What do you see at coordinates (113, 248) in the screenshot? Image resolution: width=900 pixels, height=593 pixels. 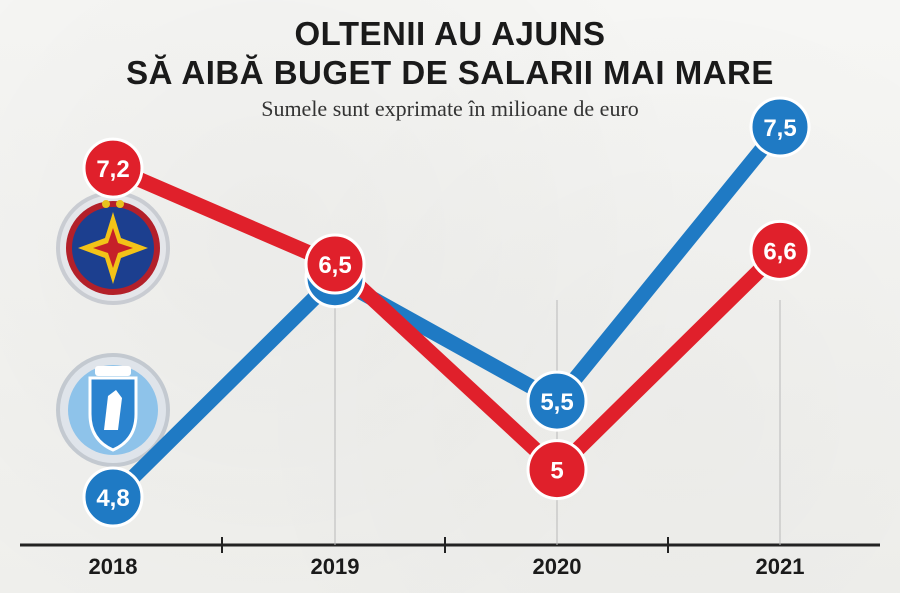 I see `fcsb-logo-icon` at bounding box center [113, 248].